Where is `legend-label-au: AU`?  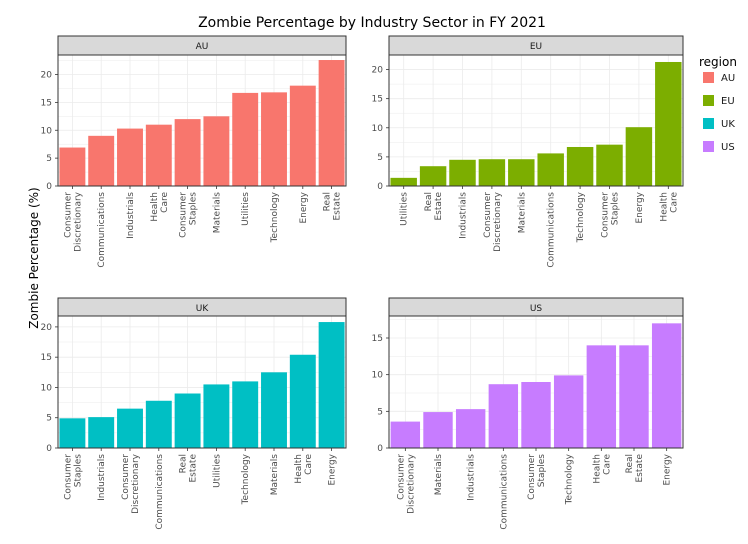
legend-label-au: AU is located at coordinates (728, 78).